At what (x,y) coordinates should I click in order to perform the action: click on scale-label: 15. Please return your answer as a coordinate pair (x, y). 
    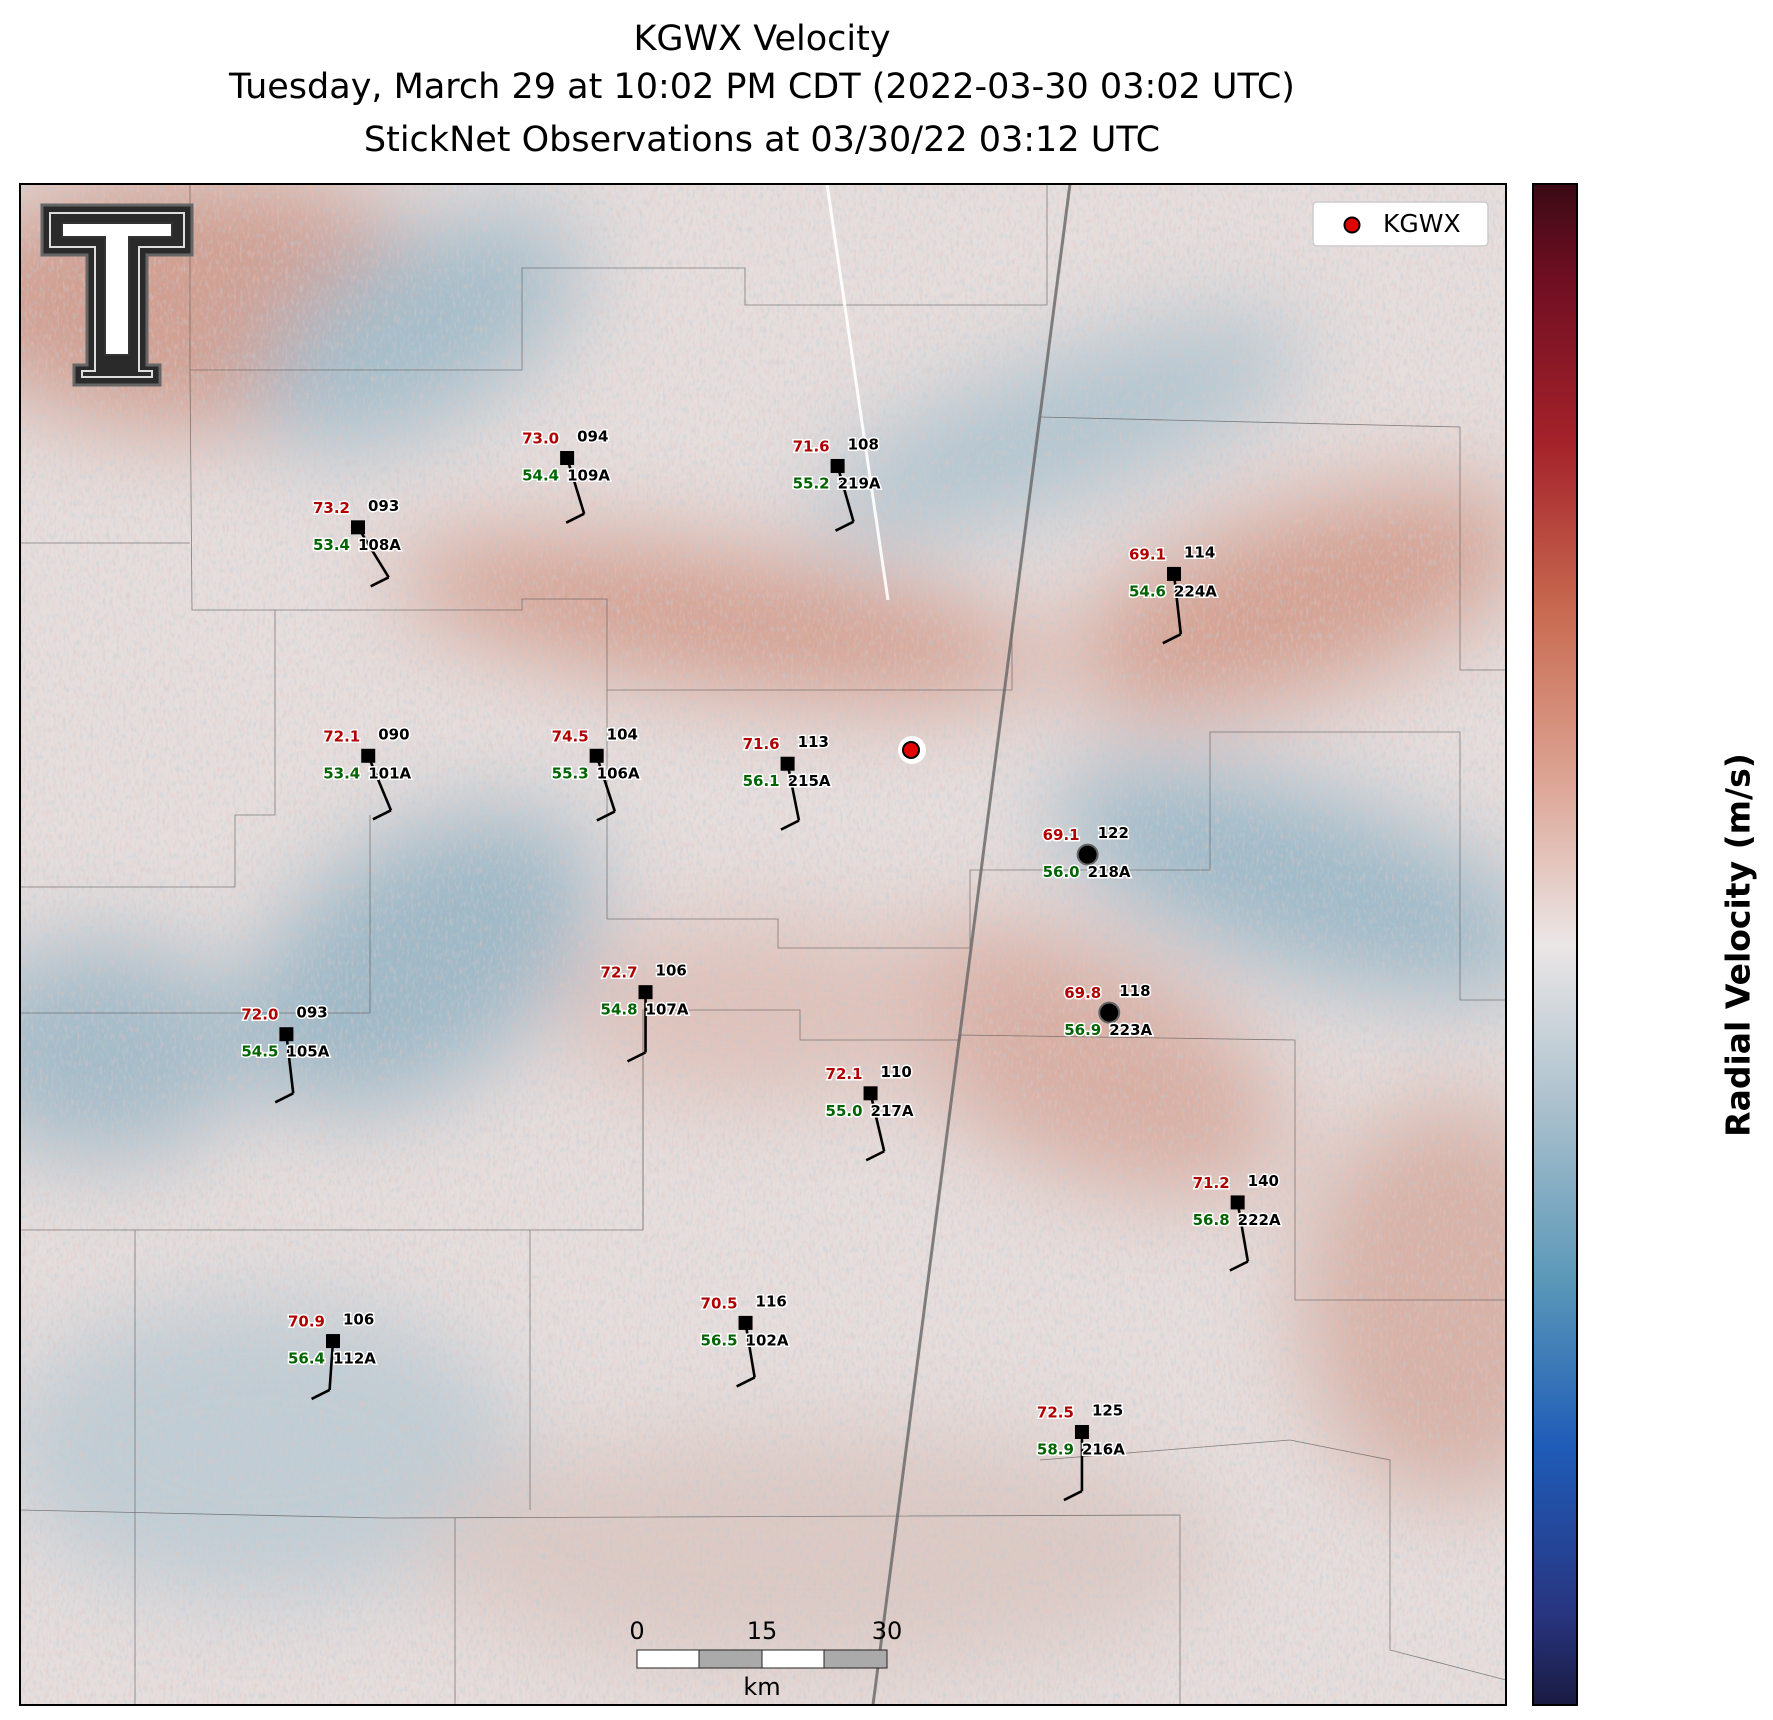
    Looking at the image, I should click on (762, 1631).